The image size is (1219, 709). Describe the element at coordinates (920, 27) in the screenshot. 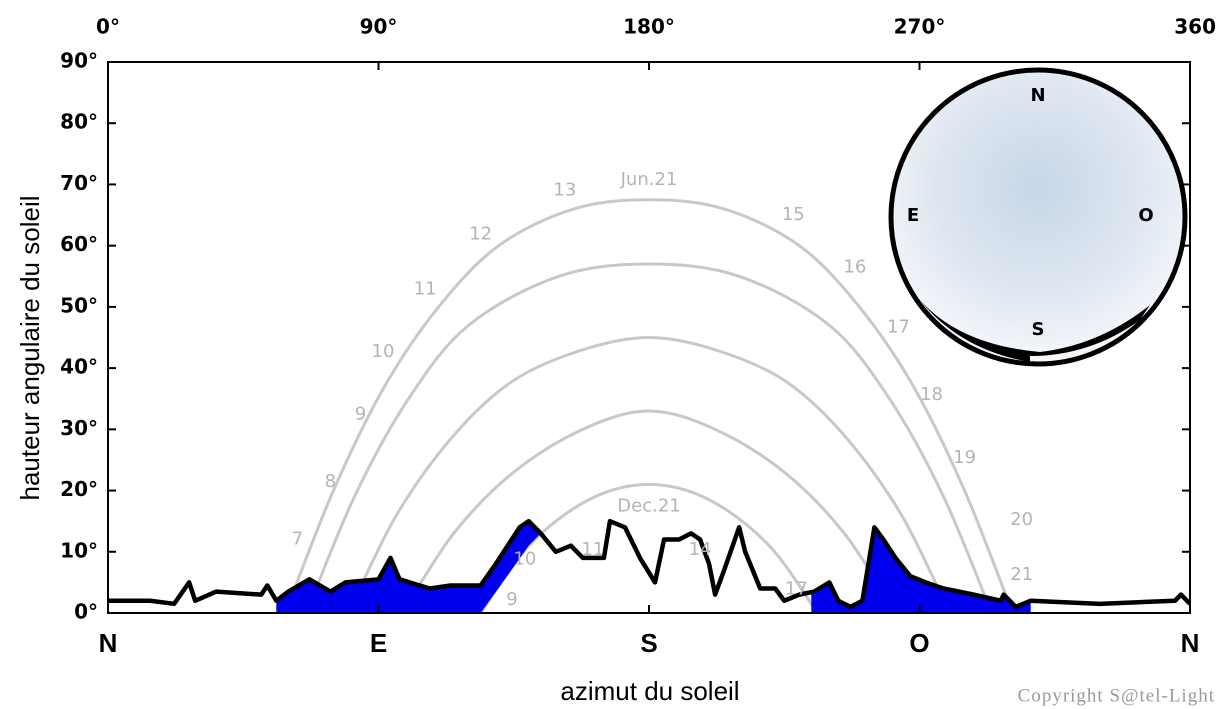

I see `x2-tick-label: 270°` at that location.